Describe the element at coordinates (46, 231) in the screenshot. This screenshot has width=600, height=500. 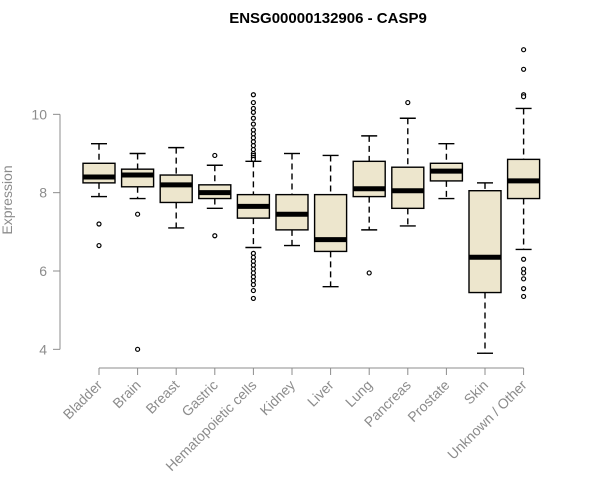
I see `y-axis: 4 6 8 10` at that location.